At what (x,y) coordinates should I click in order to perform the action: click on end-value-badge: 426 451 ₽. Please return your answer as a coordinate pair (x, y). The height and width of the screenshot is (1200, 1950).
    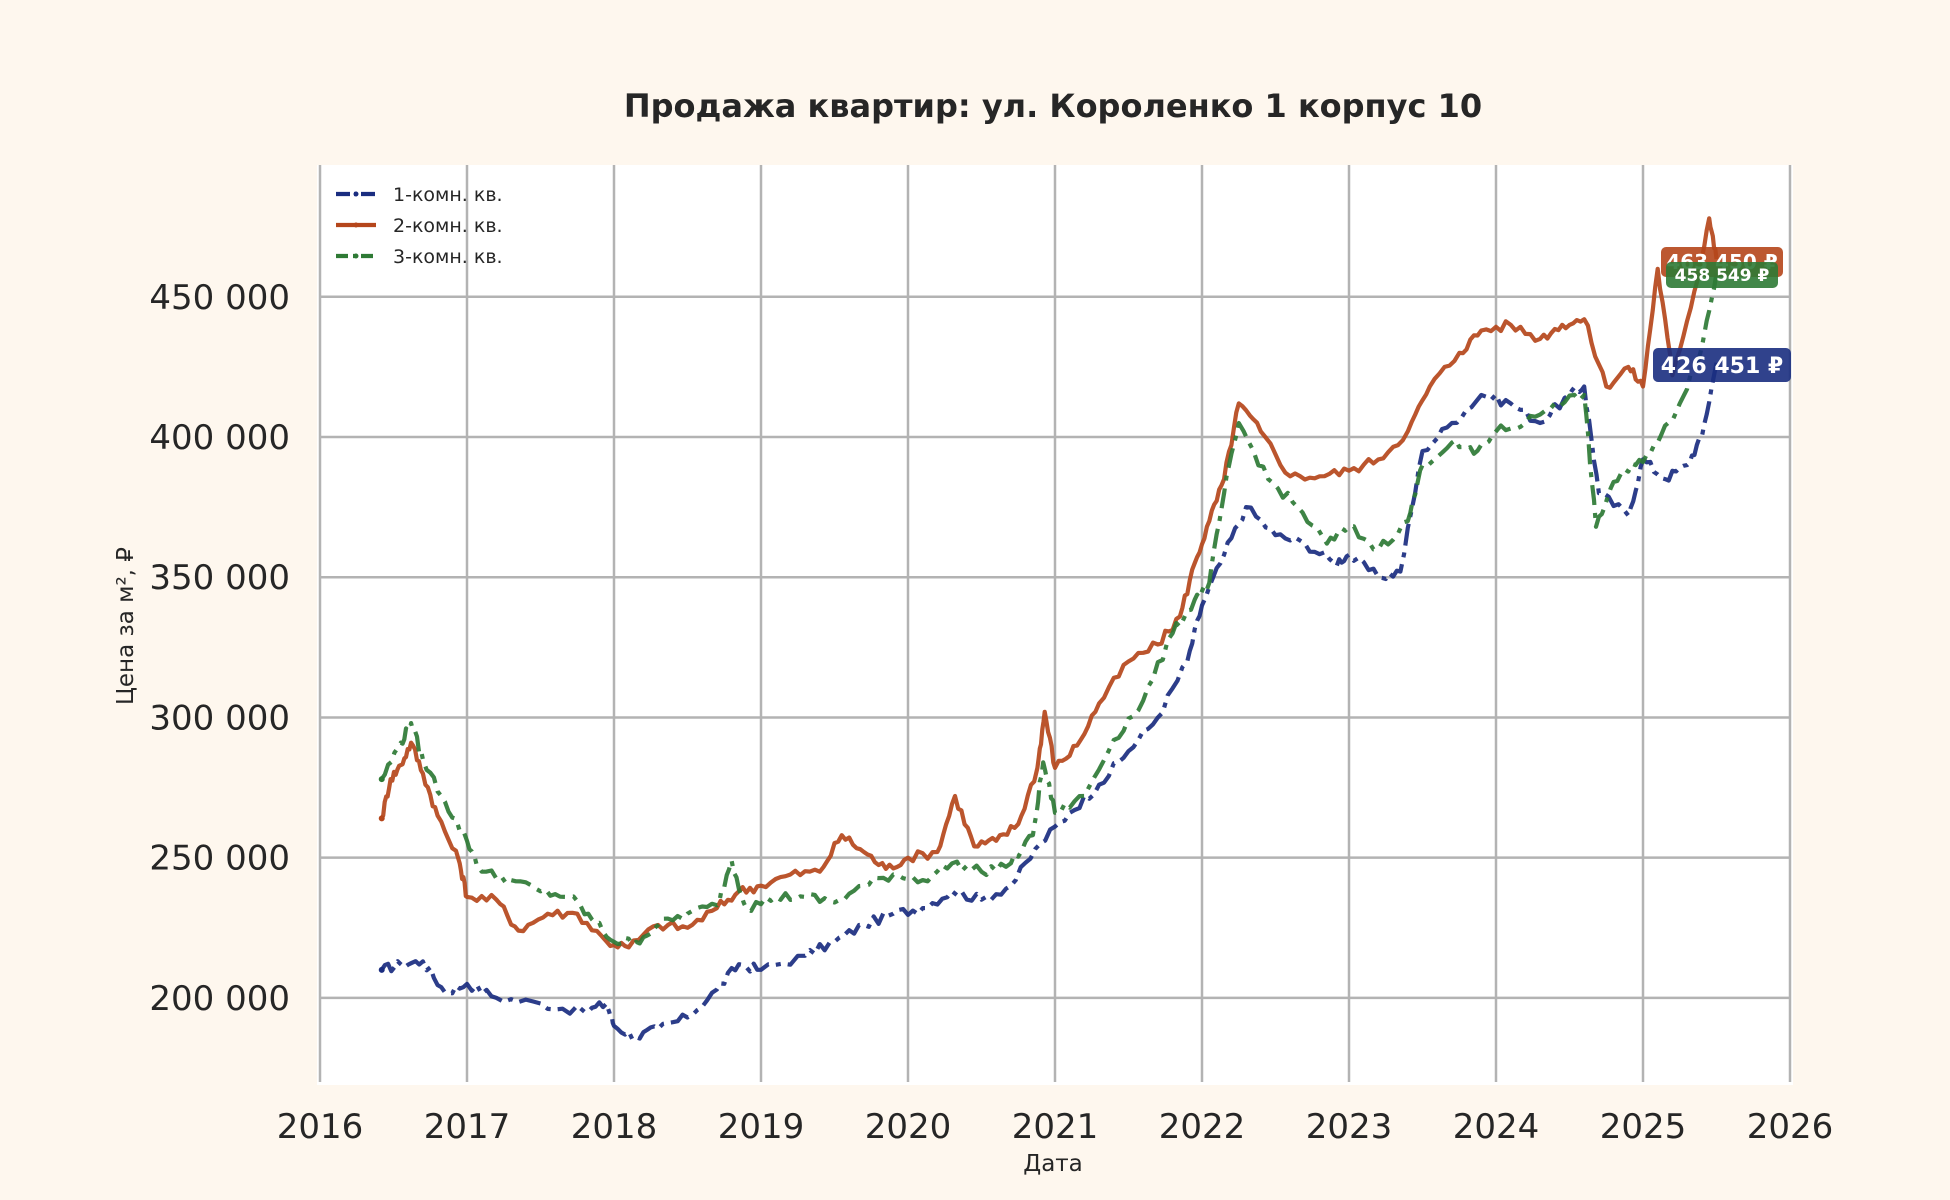
    Looking at the image, I should click on (1722, 365).